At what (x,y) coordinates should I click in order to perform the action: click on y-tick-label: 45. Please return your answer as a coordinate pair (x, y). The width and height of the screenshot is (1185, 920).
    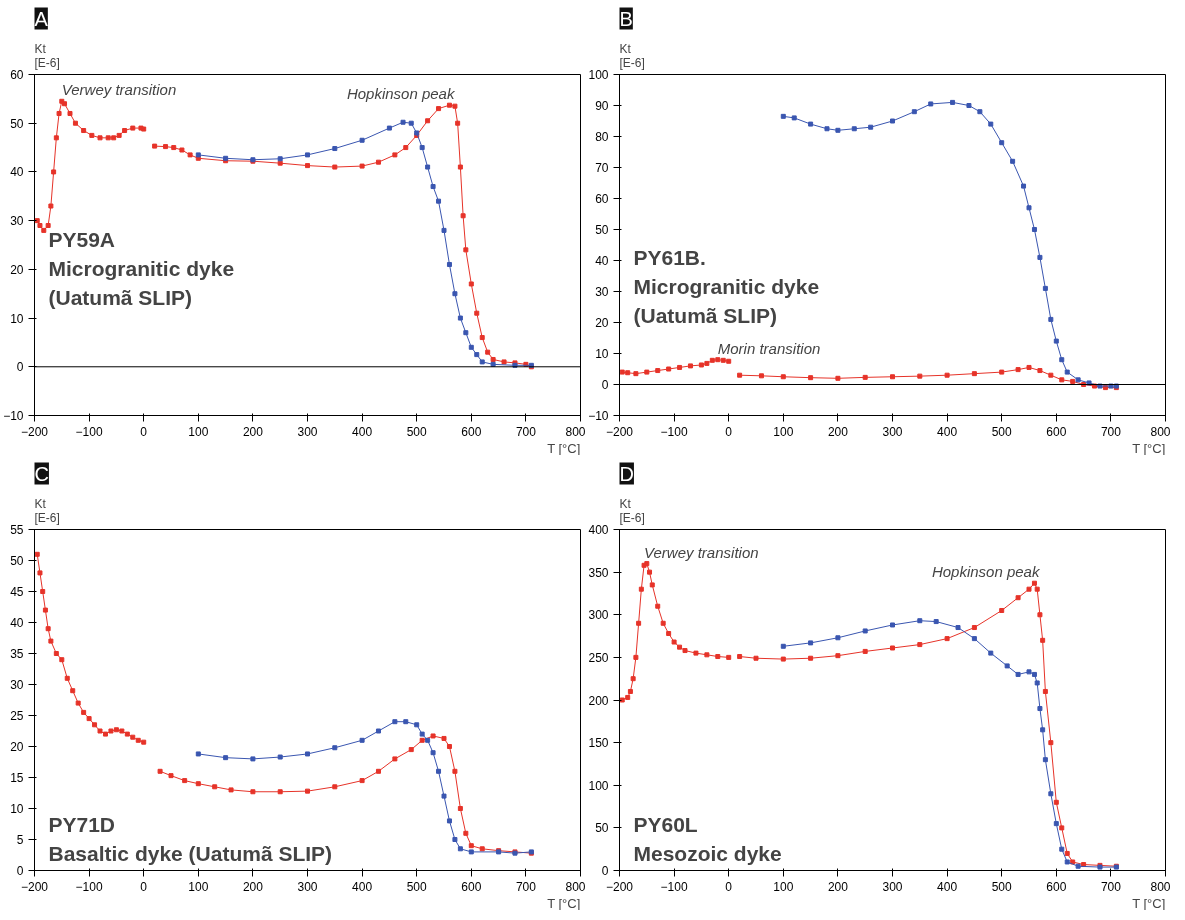
    Looking at the image, I should click on (17, 592).